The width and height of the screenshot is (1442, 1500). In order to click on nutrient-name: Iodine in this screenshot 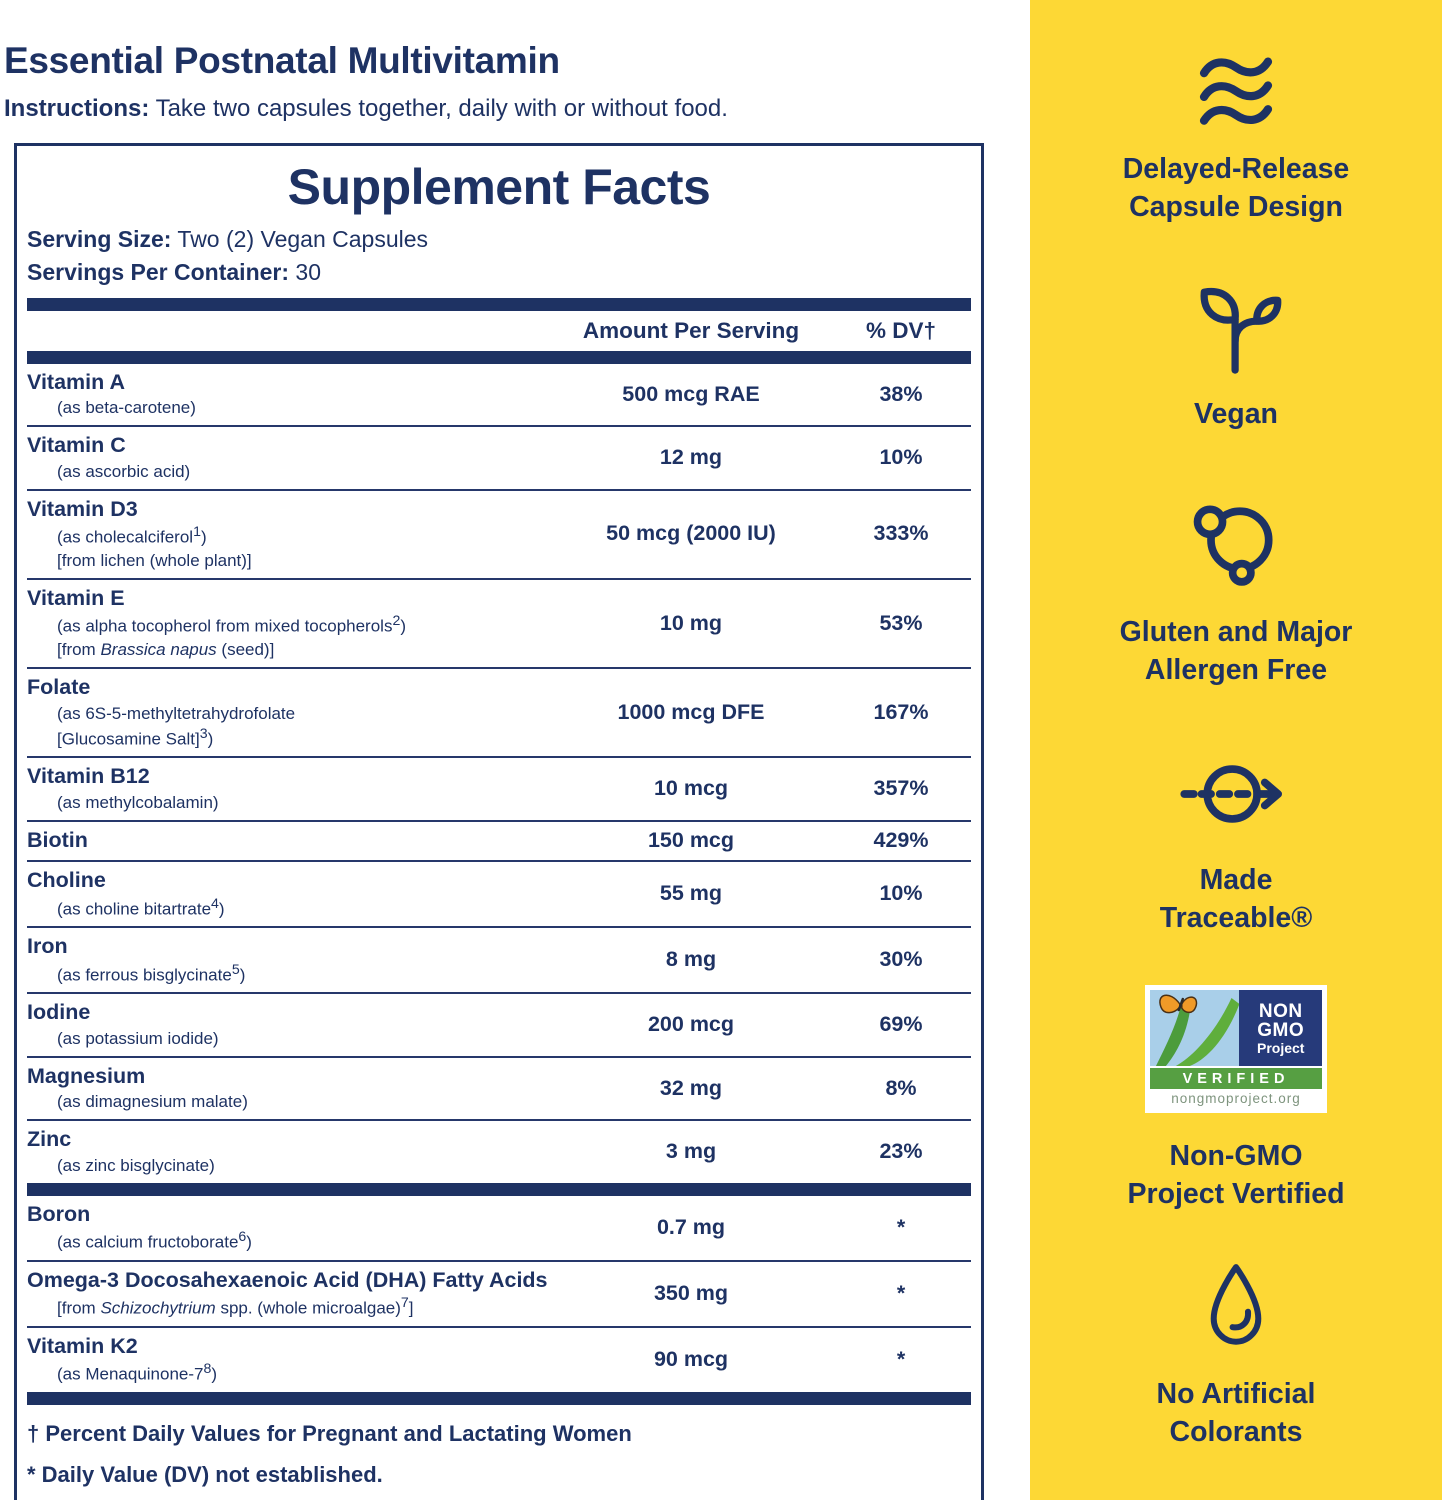, I will do `click(59, 1012)`.